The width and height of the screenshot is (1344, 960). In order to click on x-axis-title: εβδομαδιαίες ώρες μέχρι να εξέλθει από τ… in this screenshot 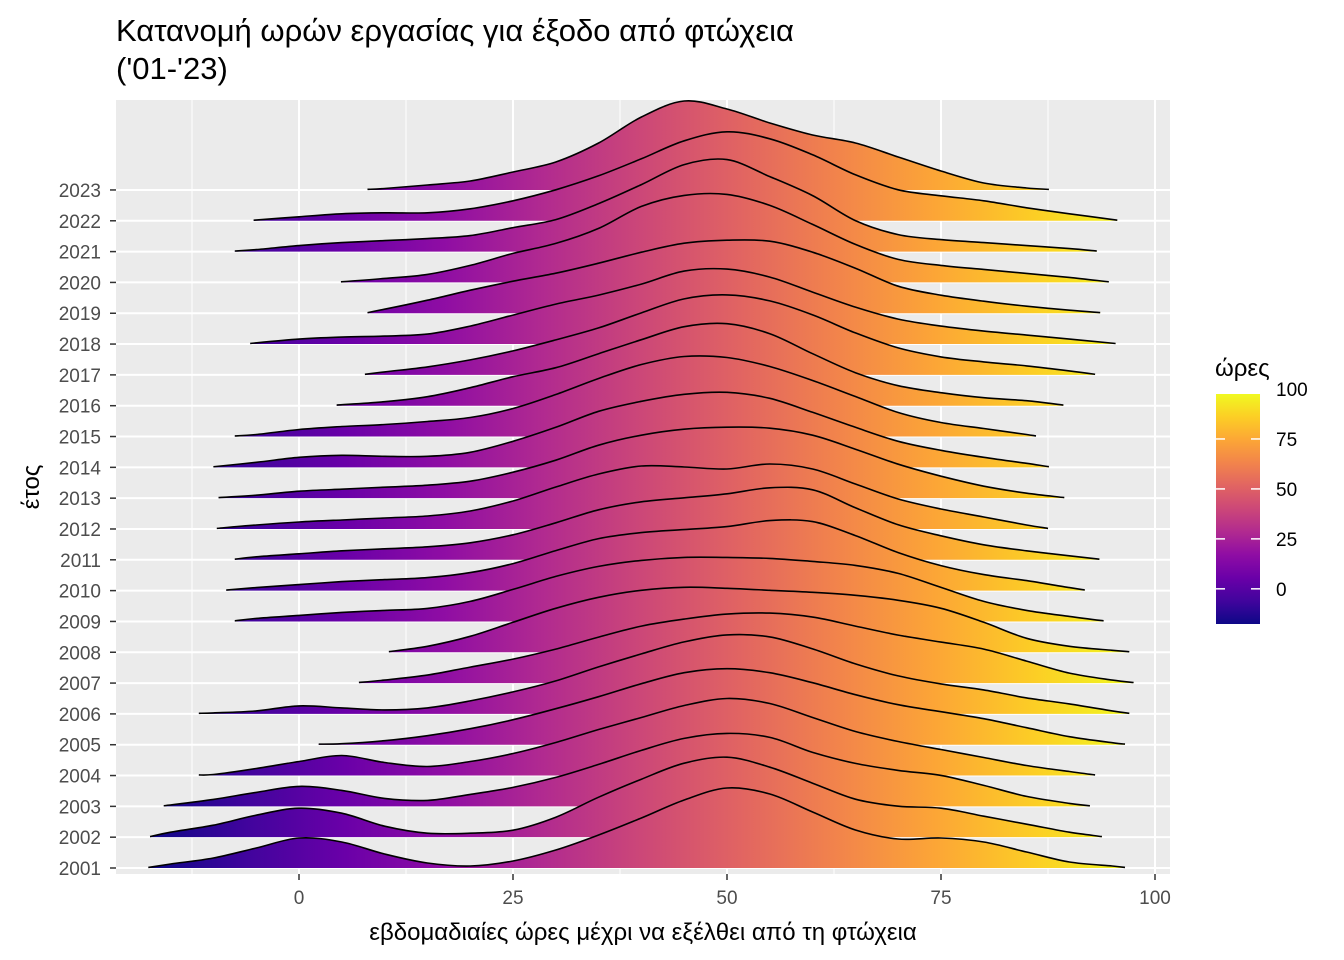, I will do `click(643, 932)`.